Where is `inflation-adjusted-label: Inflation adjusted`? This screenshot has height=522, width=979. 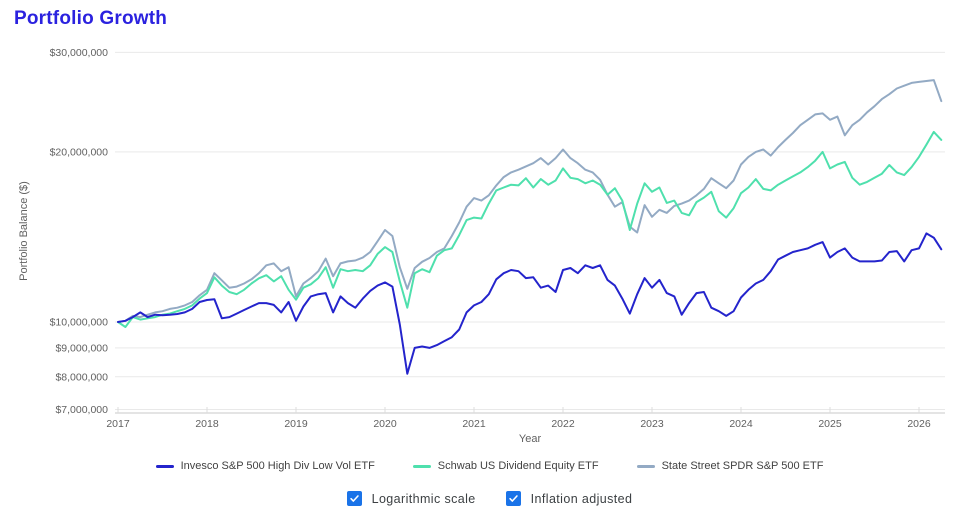
inflation-adjusted-label: Inflation adjusted is located at coordinates (581, 498).